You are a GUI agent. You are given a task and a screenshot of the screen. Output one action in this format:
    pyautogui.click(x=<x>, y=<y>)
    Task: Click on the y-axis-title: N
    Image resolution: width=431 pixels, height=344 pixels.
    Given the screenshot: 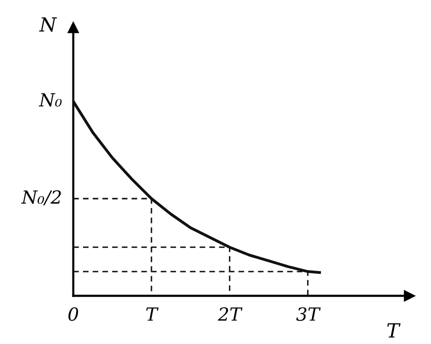 What is the action you would take?
    pyautogui.click(x=48, y=24)
    